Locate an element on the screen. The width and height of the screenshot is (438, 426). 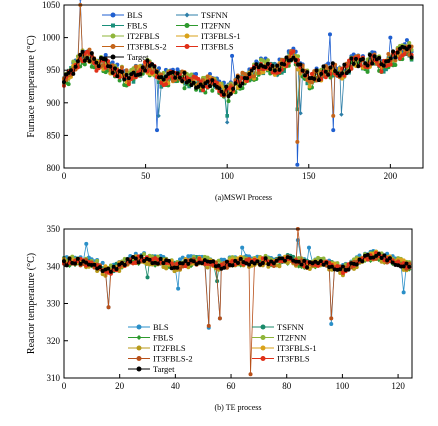
x-tick-label: 120 is located at coordinates (398, 386).